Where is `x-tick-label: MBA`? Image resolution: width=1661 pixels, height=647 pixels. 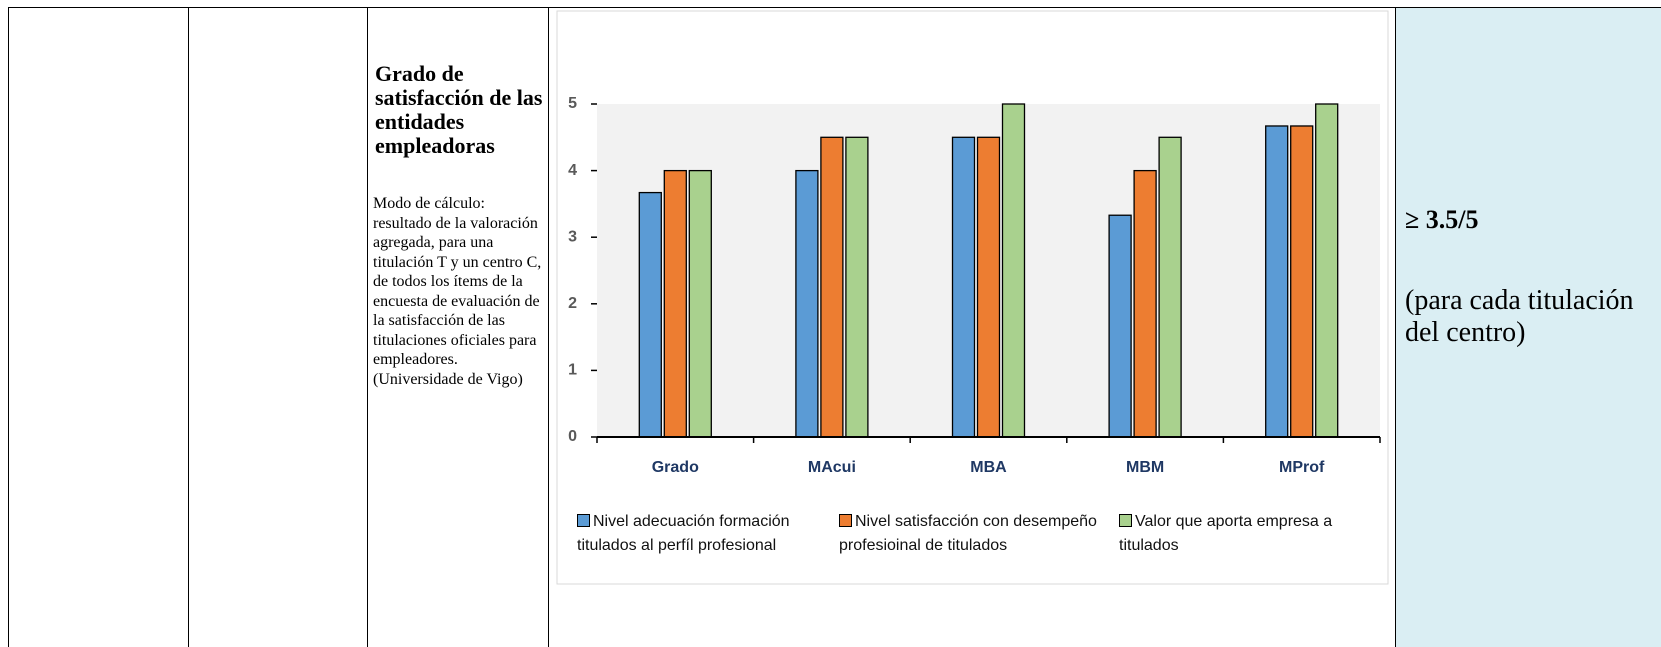 x-tick-label: MBA is located at coordinates (988, 467).